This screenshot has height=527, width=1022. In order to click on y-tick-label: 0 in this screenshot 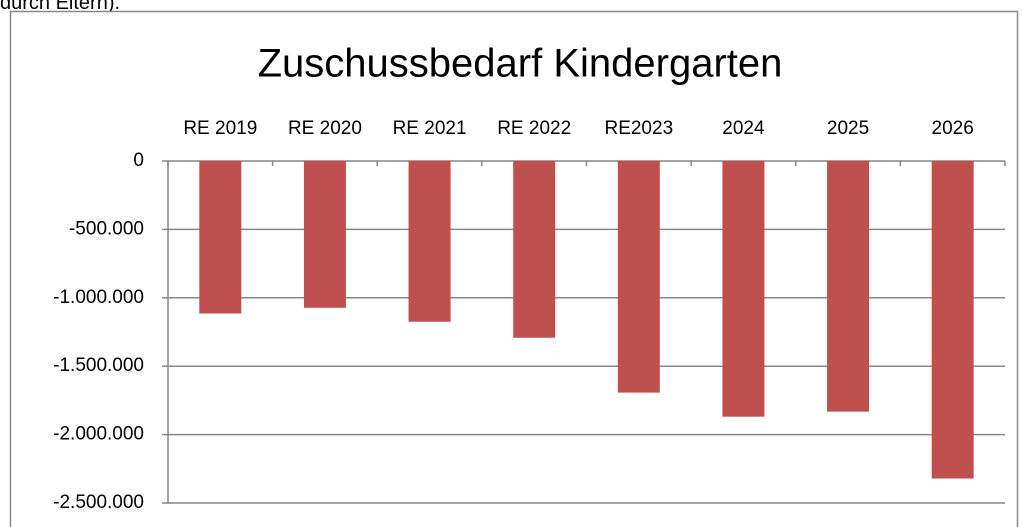, I will do `click(138, 160)`.